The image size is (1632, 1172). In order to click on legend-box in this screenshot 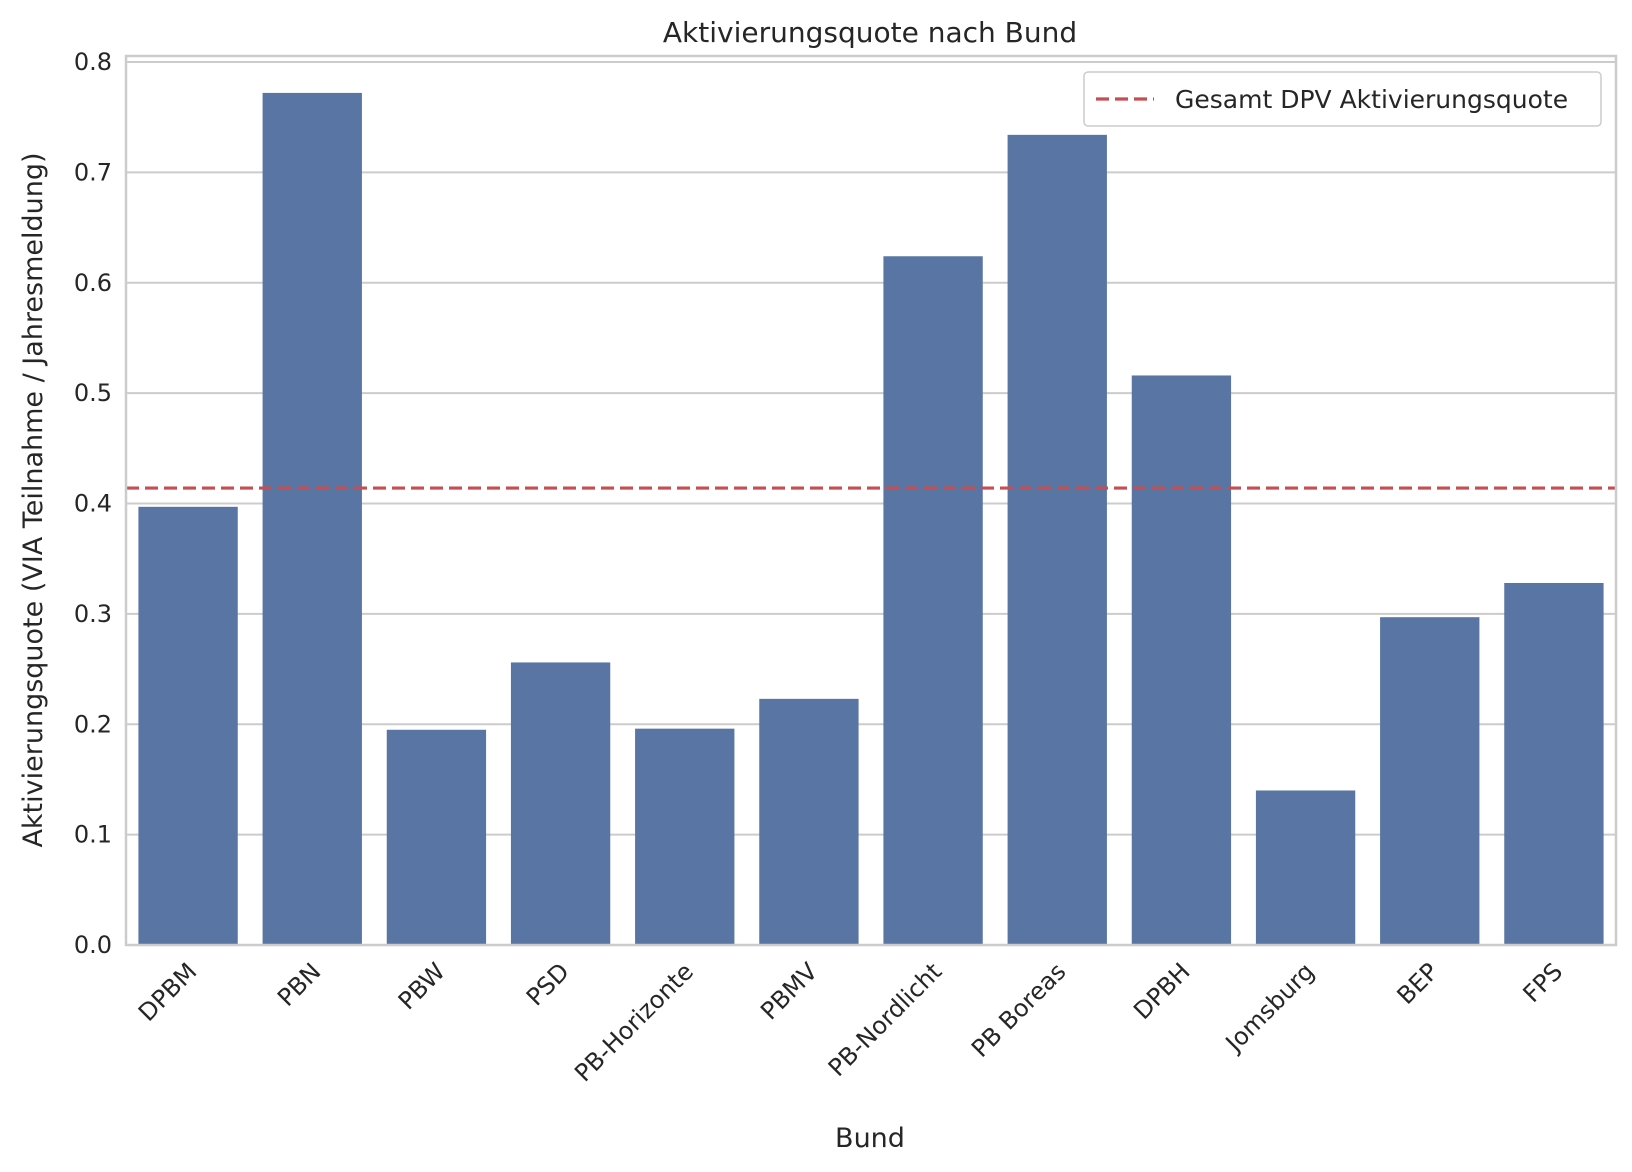, I will do `click(1342, 99)`.